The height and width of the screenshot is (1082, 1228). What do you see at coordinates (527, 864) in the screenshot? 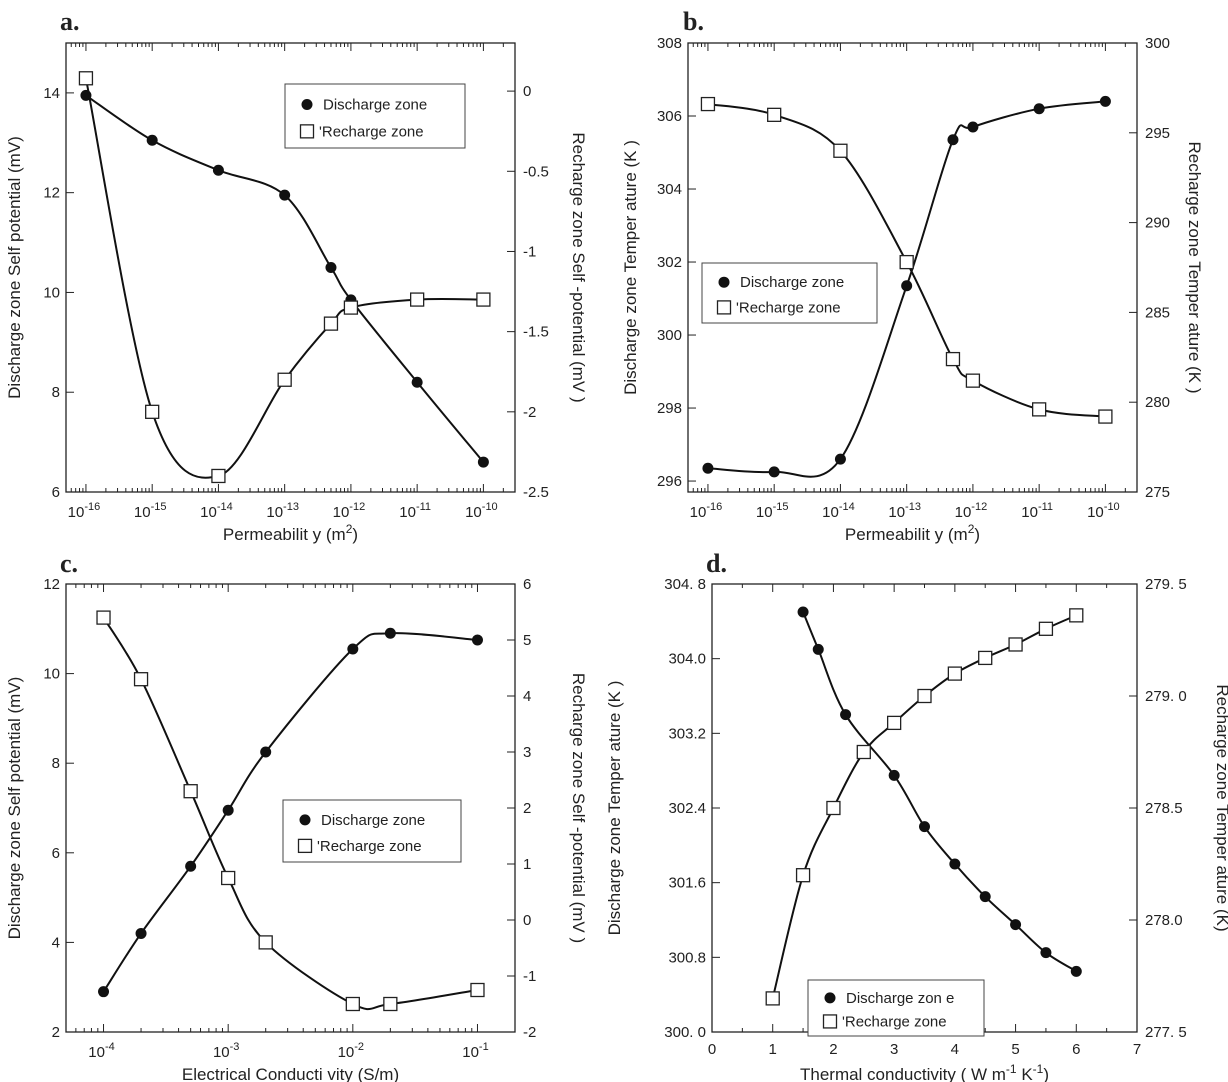
I see `y-right-tick-label: 1` at bounding box center [527, 864].